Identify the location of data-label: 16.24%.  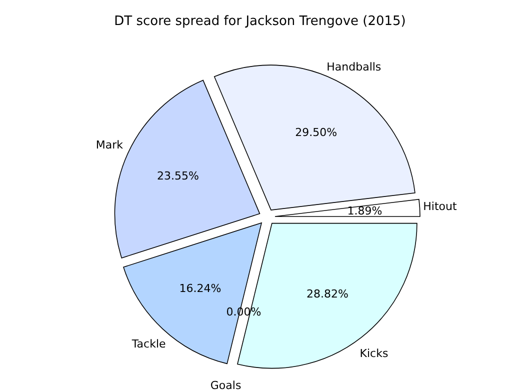
(200, 289).